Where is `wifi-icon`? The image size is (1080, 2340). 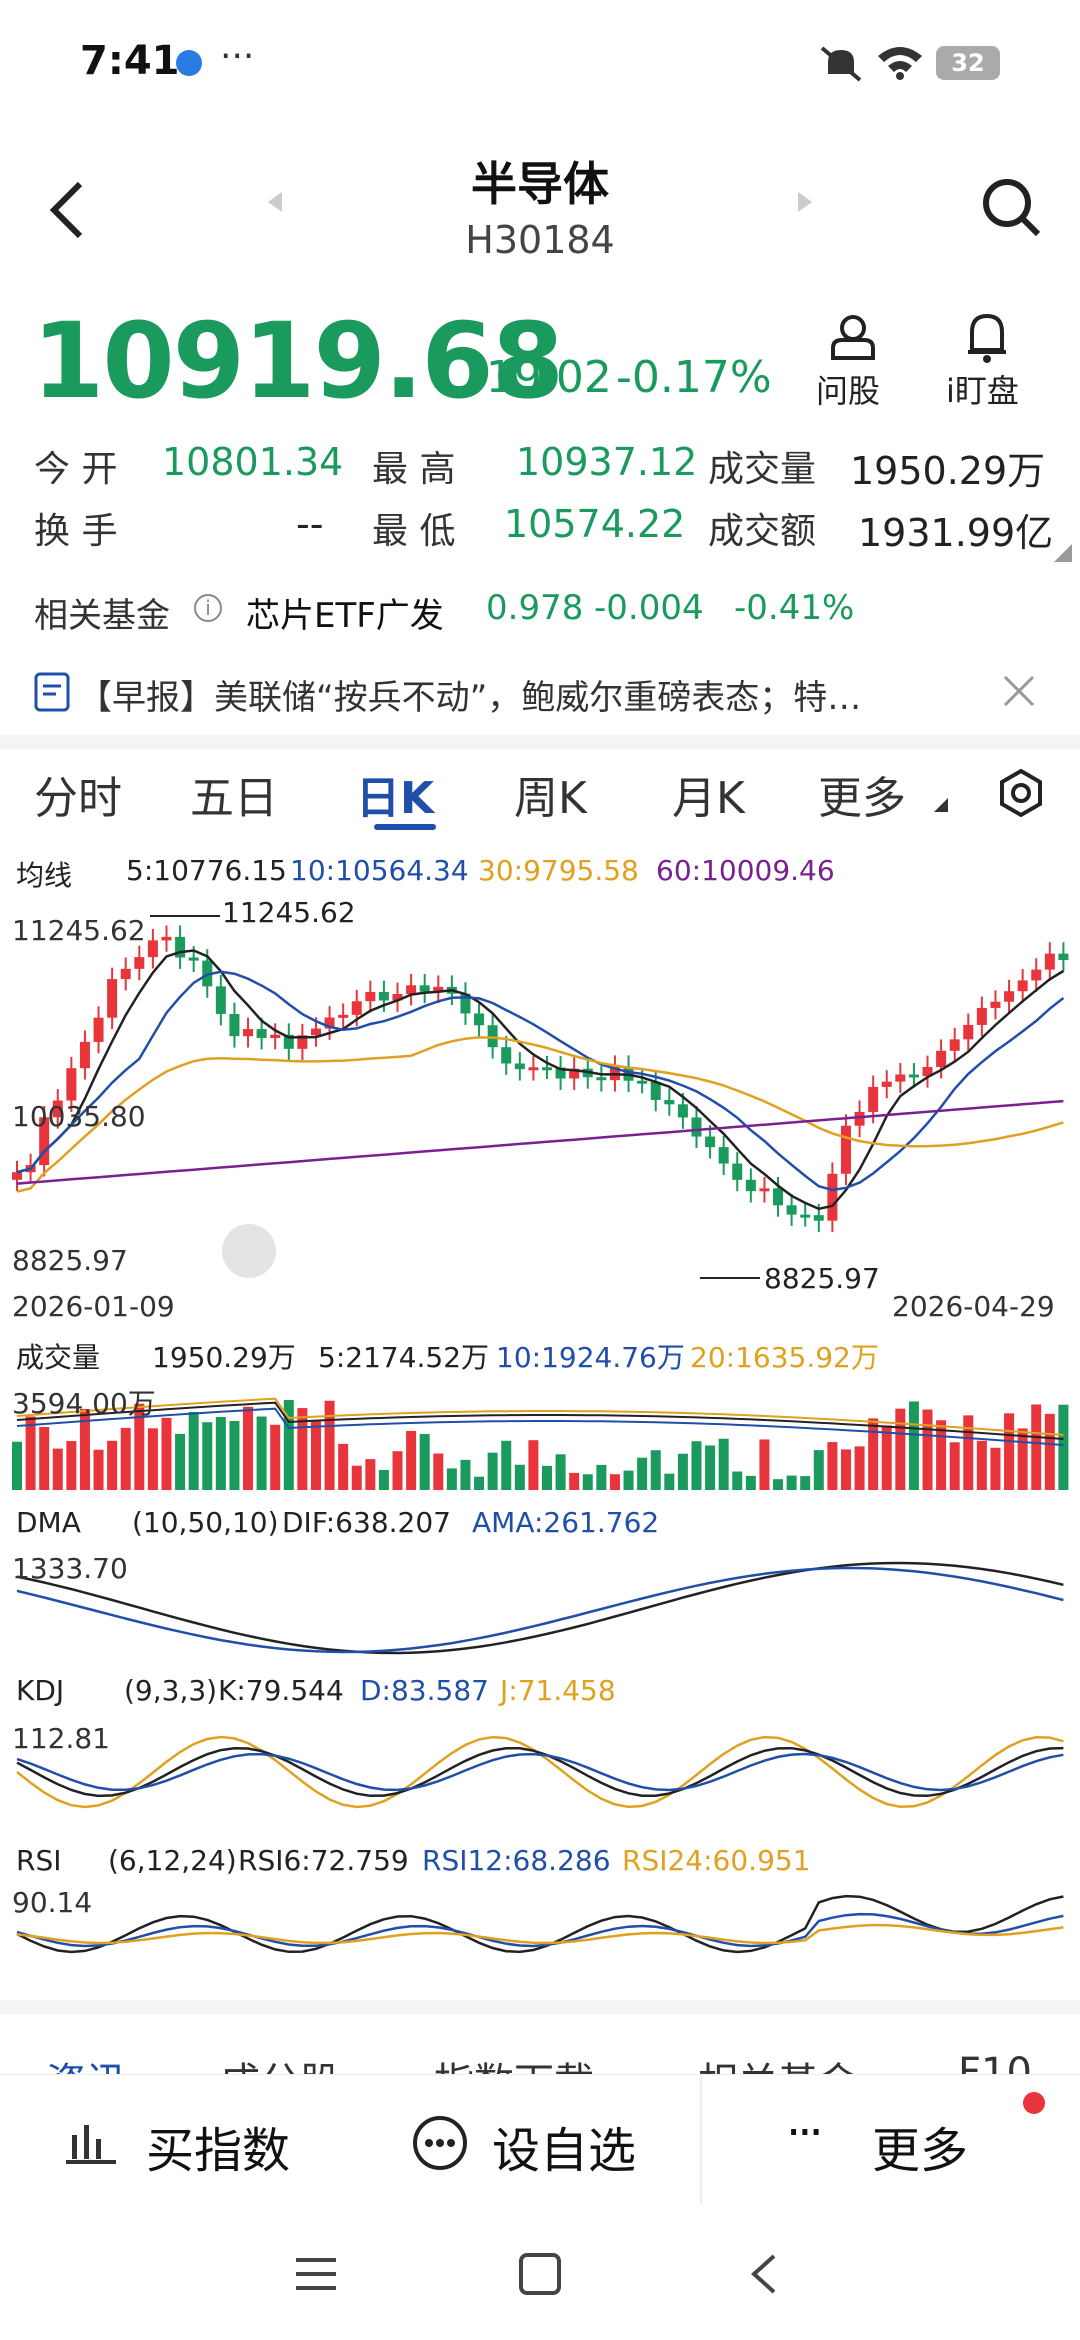
wifi-icon is located at coordinates (900, 63).